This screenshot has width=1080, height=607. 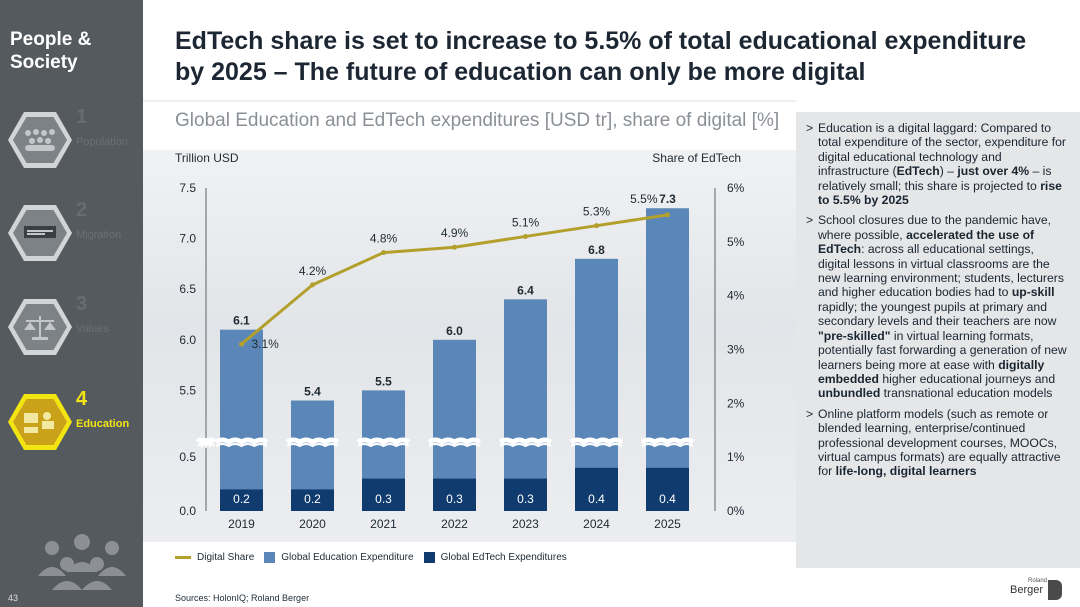 I want to click on nav-item-values: 3 Values, so click(x=71, y=332).